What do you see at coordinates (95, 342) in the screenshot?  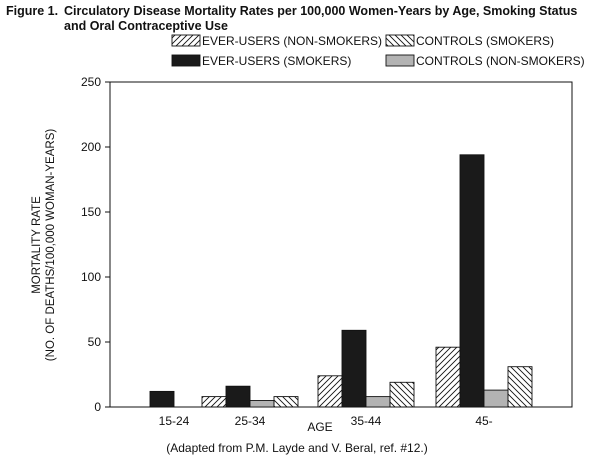 I see `y-tick-label: 50` at bounding box center [95, 342].